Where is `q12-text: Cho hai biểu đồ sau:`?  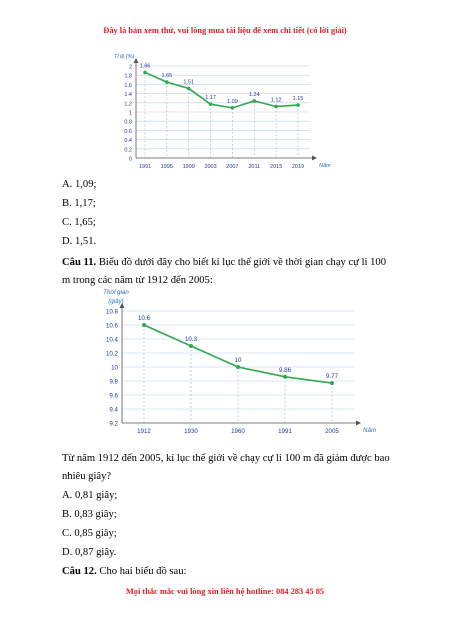 q12-text: Cho hai biểu đồ sau: is located at coordinates (143, 571).